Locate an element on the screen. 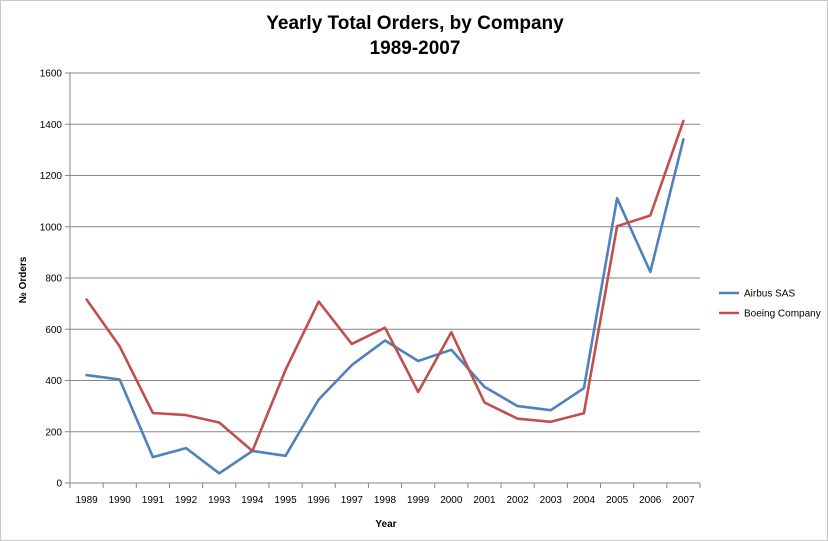 Image resolution: width=828 pixels, height=541 pixels. chart-subtitle: 1989-2007 is located at coordinates (415, 48).